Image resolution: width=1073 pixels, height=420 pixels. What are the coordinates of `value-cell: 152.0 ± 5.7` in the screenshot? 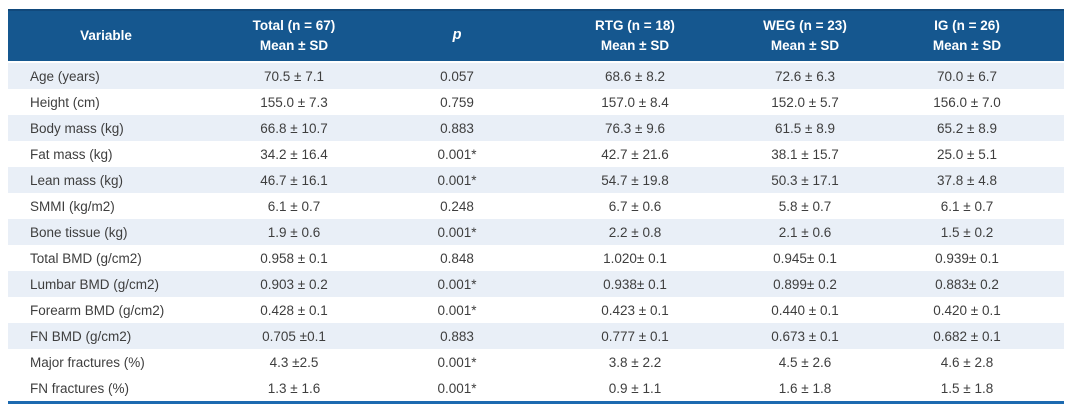 It's located at (805, 102).